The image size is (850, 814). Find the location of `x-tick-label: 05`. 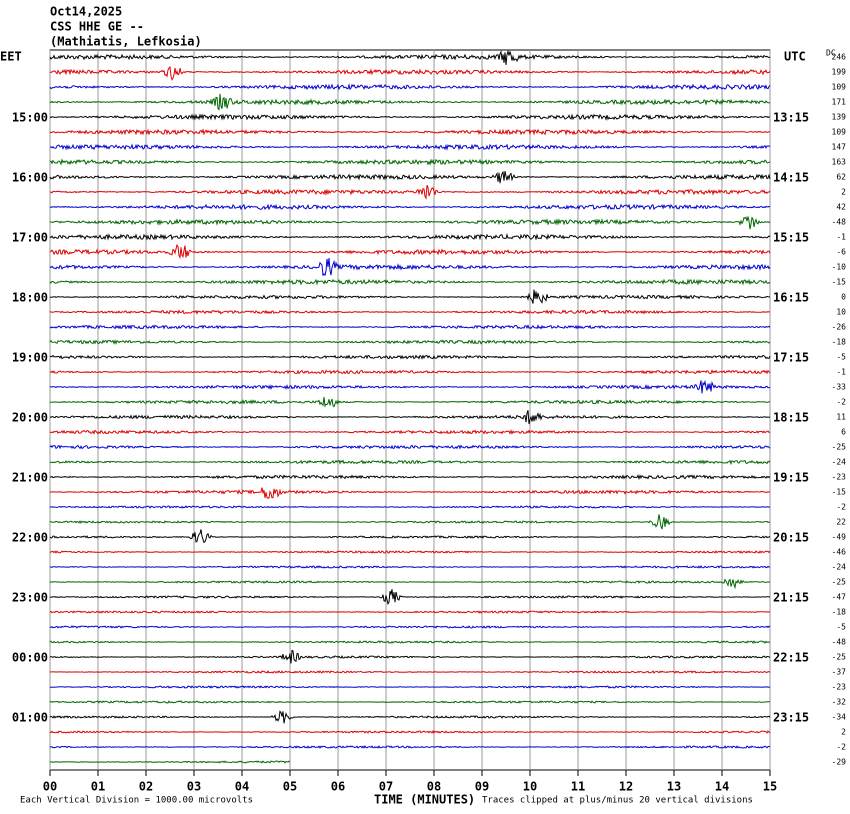

x-tick-label: 05 is located at coordinates (290, 787).